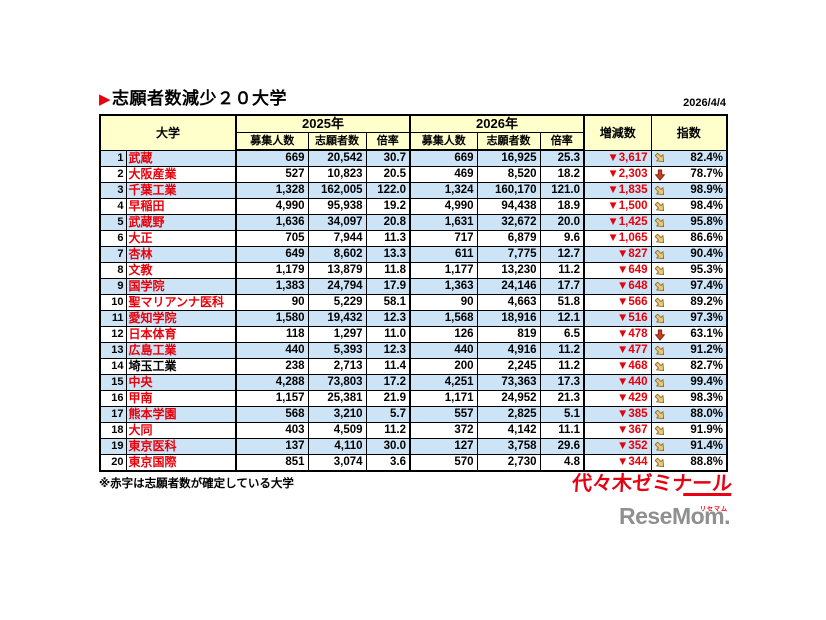  Describe the element at coordinates (689, 190) in the screenshot. I see `index-cell: 98.9%` at that location.